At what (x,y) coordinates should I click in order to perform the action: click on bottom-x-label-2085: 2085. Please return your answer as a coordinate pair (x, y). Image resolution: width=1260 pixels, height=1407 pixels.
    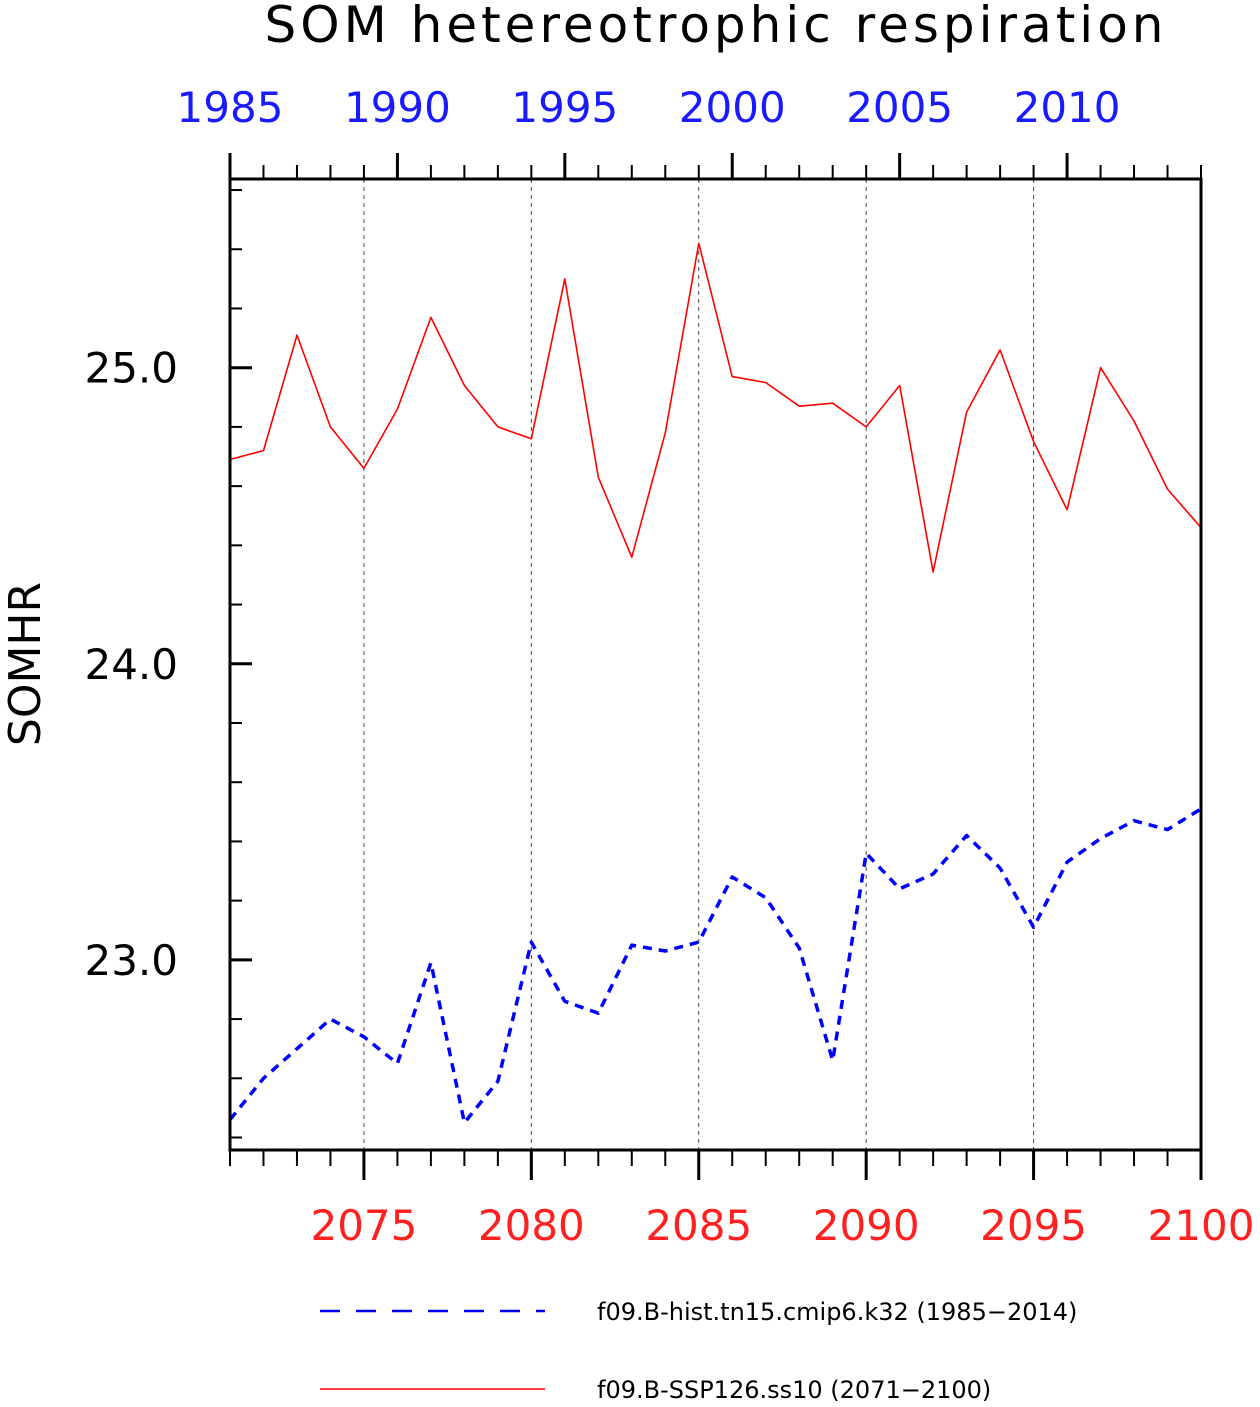
    Looking at the image, I should click on (698, 1225).